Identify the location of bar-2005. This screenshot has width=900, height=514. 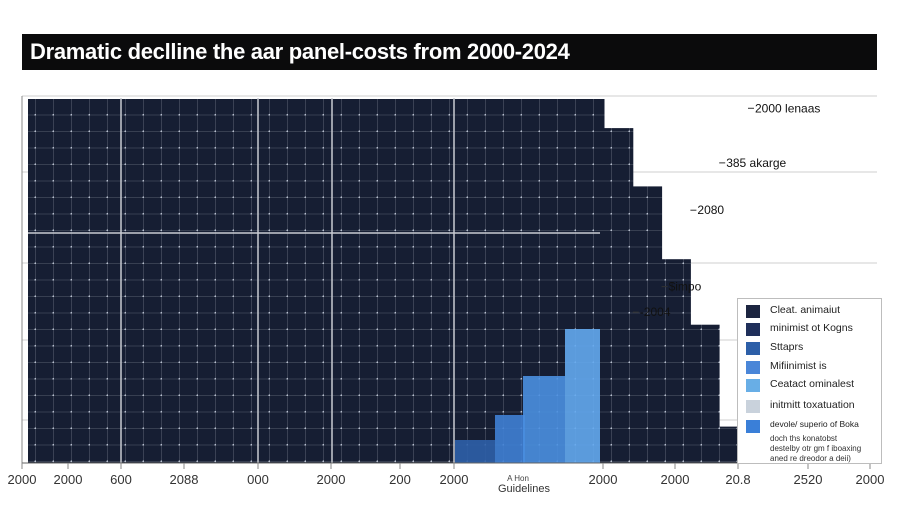
(187, 281).